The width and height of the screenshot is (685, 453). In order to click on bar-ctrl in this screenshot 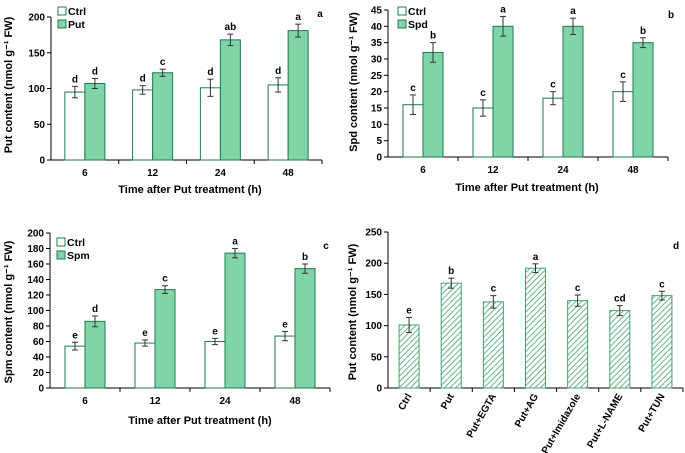, I will do `click(409, 356)`.